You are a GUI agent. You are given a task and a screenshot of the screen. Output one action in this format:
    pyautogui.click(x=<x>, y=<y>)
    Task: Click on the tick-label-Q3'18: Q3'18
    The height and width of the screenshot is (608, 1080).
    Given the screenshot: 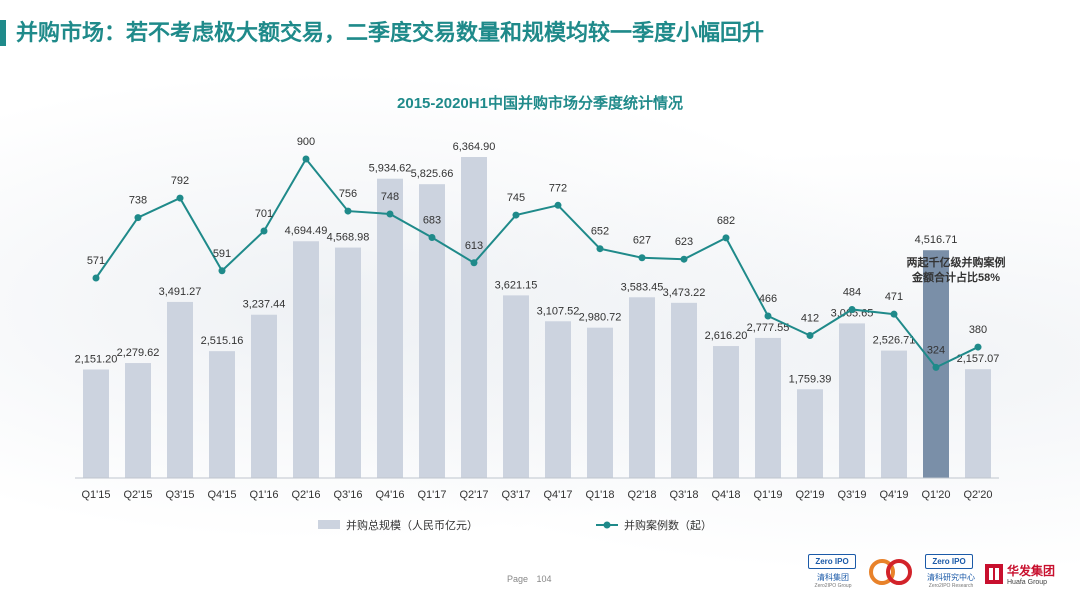 What is the action you would take?
    pyautogui.click(x=683, y=495)
    